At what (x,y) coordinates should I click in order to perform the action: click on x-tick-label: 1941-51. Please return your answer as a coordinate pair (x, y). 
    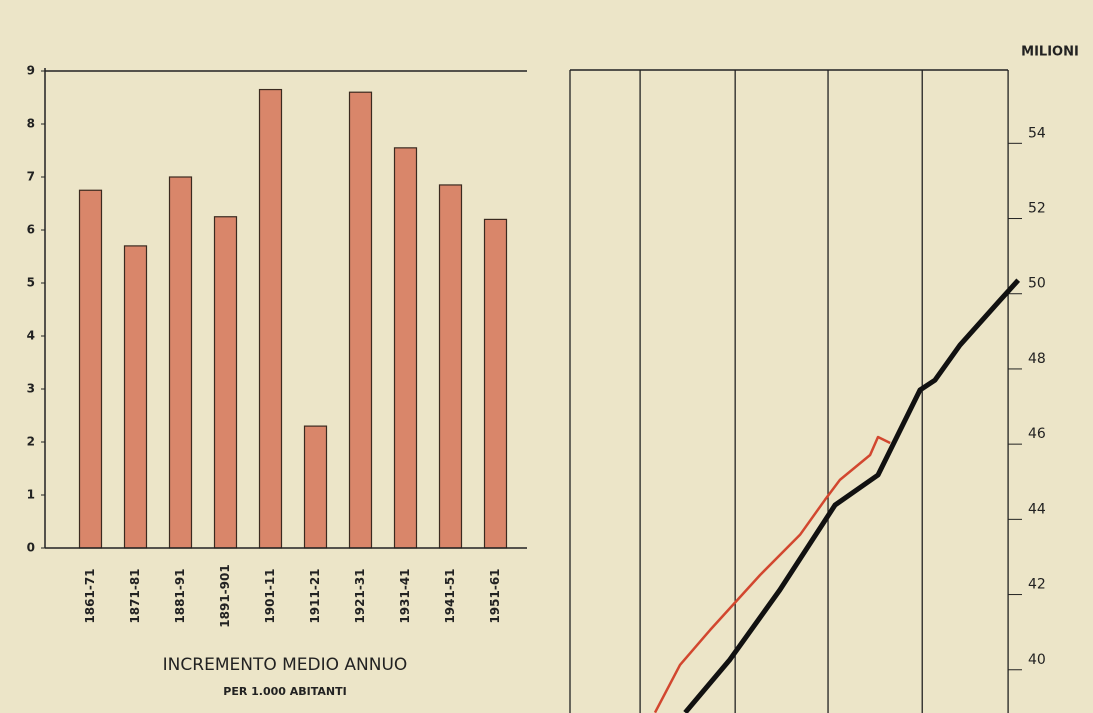
    Looking at the image, I should click on (450, 595).